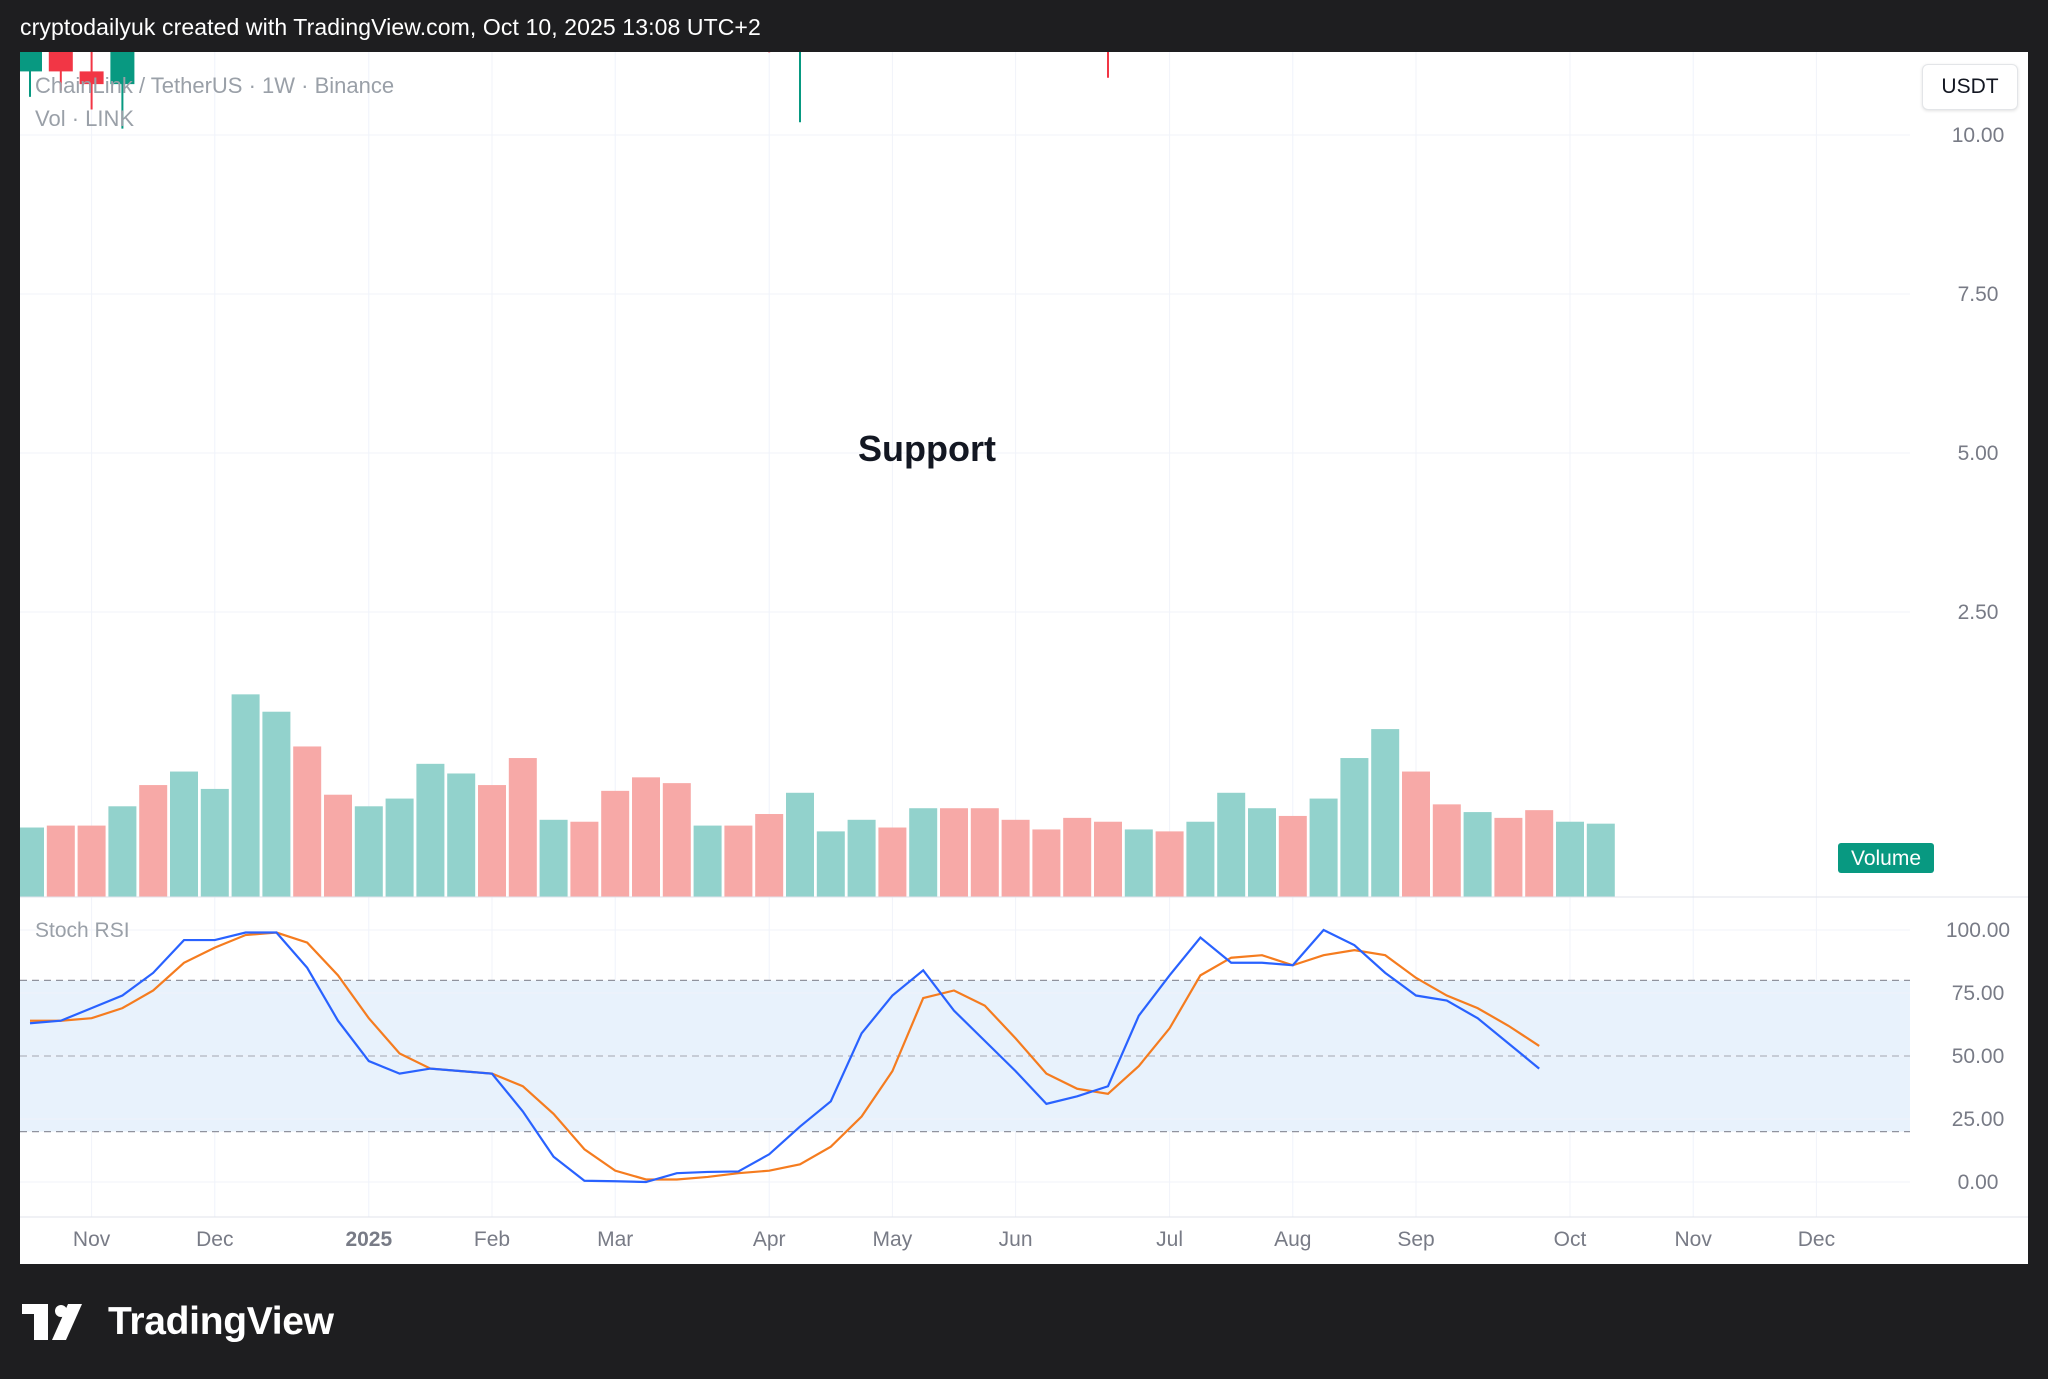  What do you see at coordinates (769, 1239) in the screenshot?
I see `time-tick-label-5: Apr` at bounding box center [769, 1239].